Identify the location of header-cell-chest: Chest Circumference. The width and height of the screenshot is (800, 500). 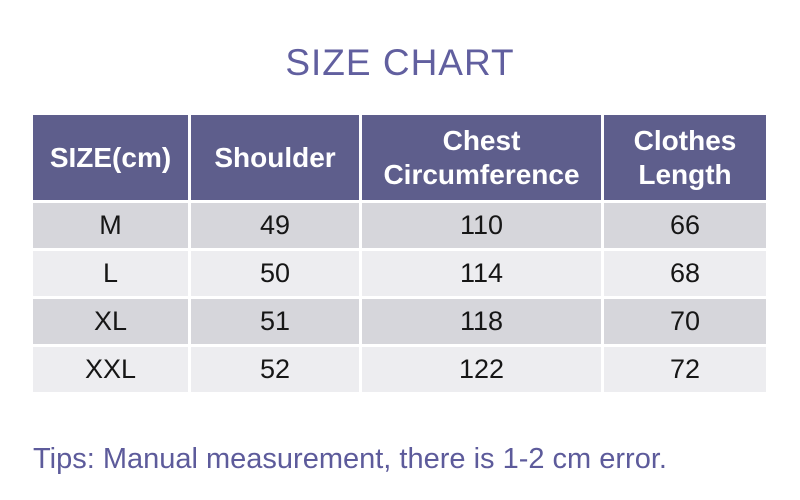
(481, 157).